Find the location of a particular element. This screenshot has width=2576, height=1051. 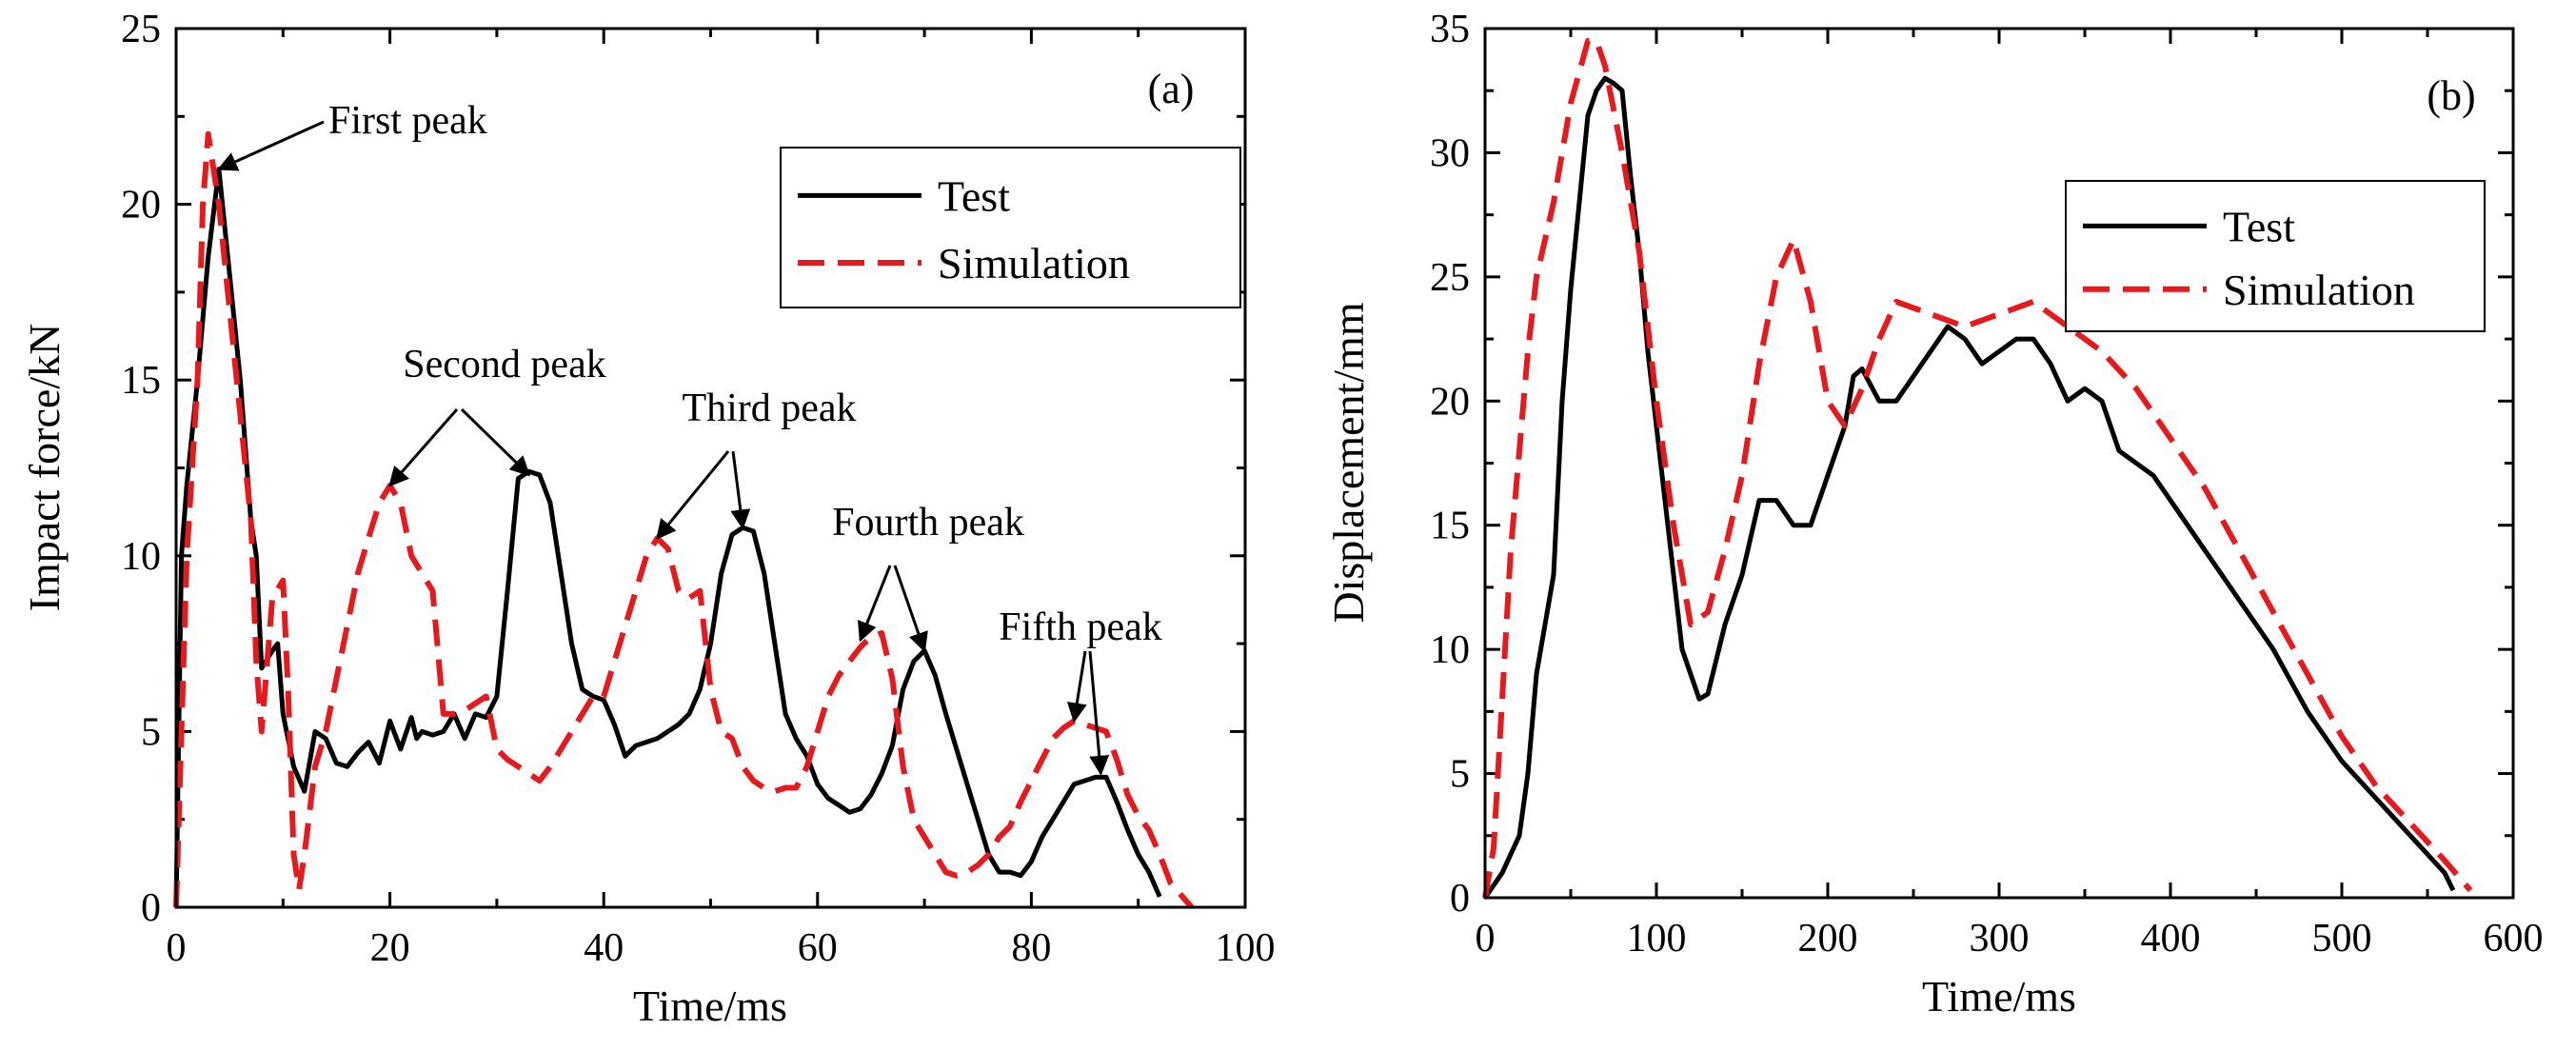

chart-a-y-tick-label: 0 is located at coordinates (151, 908).